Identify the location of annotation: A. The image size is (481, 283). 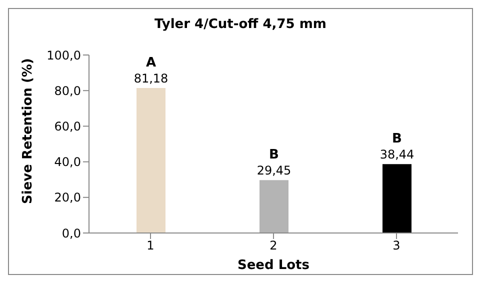
(151, 63).